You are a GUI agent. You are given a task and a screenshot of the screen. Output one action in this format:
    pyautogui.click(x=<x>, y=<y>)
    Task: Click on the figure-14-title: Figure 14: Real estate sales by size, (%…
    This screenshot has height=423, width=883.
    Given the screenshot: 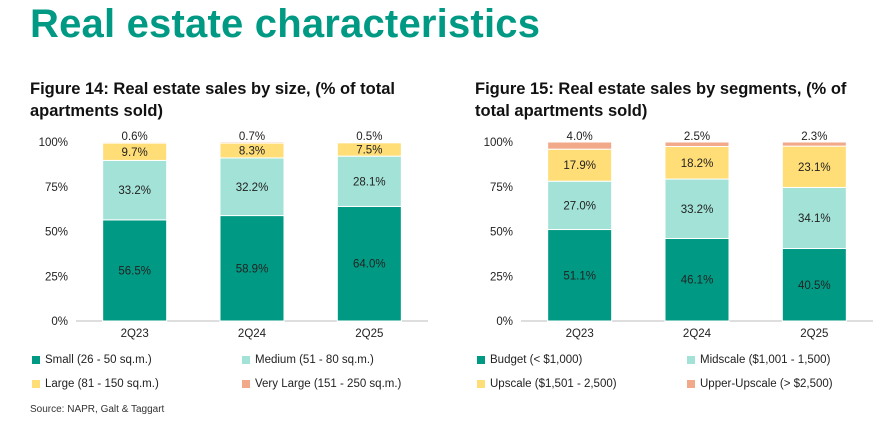 What is the action you would take?
    pyautogui.click(x=212, y=100)
    